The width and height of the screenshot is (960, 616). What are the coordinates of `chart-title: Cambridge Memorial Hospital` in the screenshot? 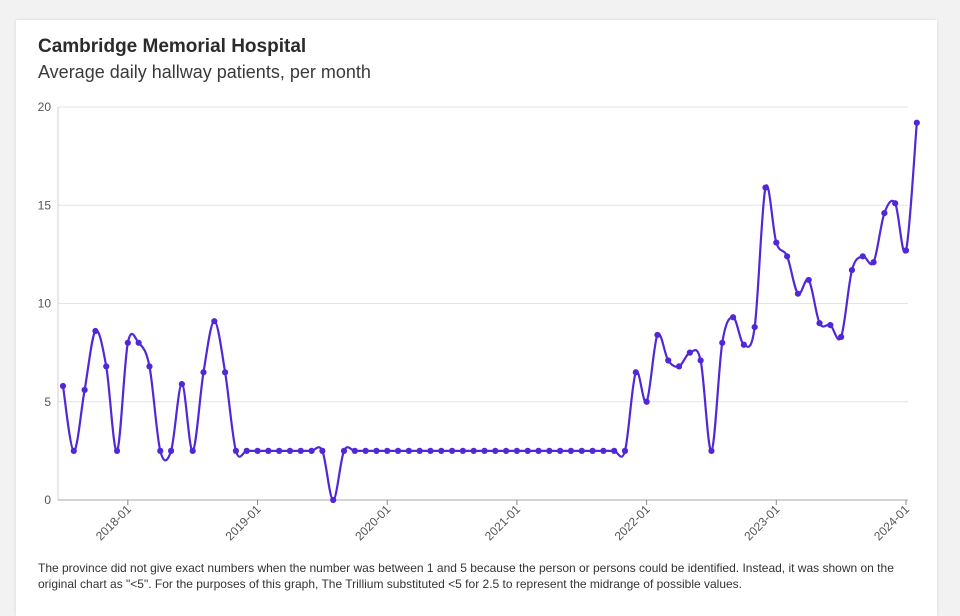 It's located at (172, 46).